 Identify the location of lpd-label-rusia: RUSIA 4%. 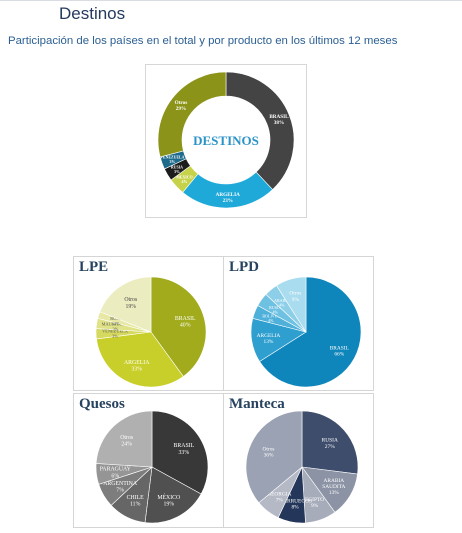
(275, 310).